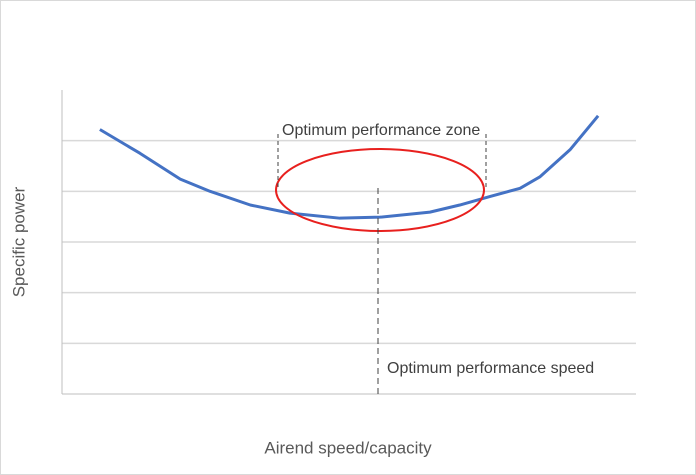 This screenshot has height=475, width=696. Describe the element at coordinates (18, 241) in the screenshot. I see `y-axis-title: Specific power` at that location.